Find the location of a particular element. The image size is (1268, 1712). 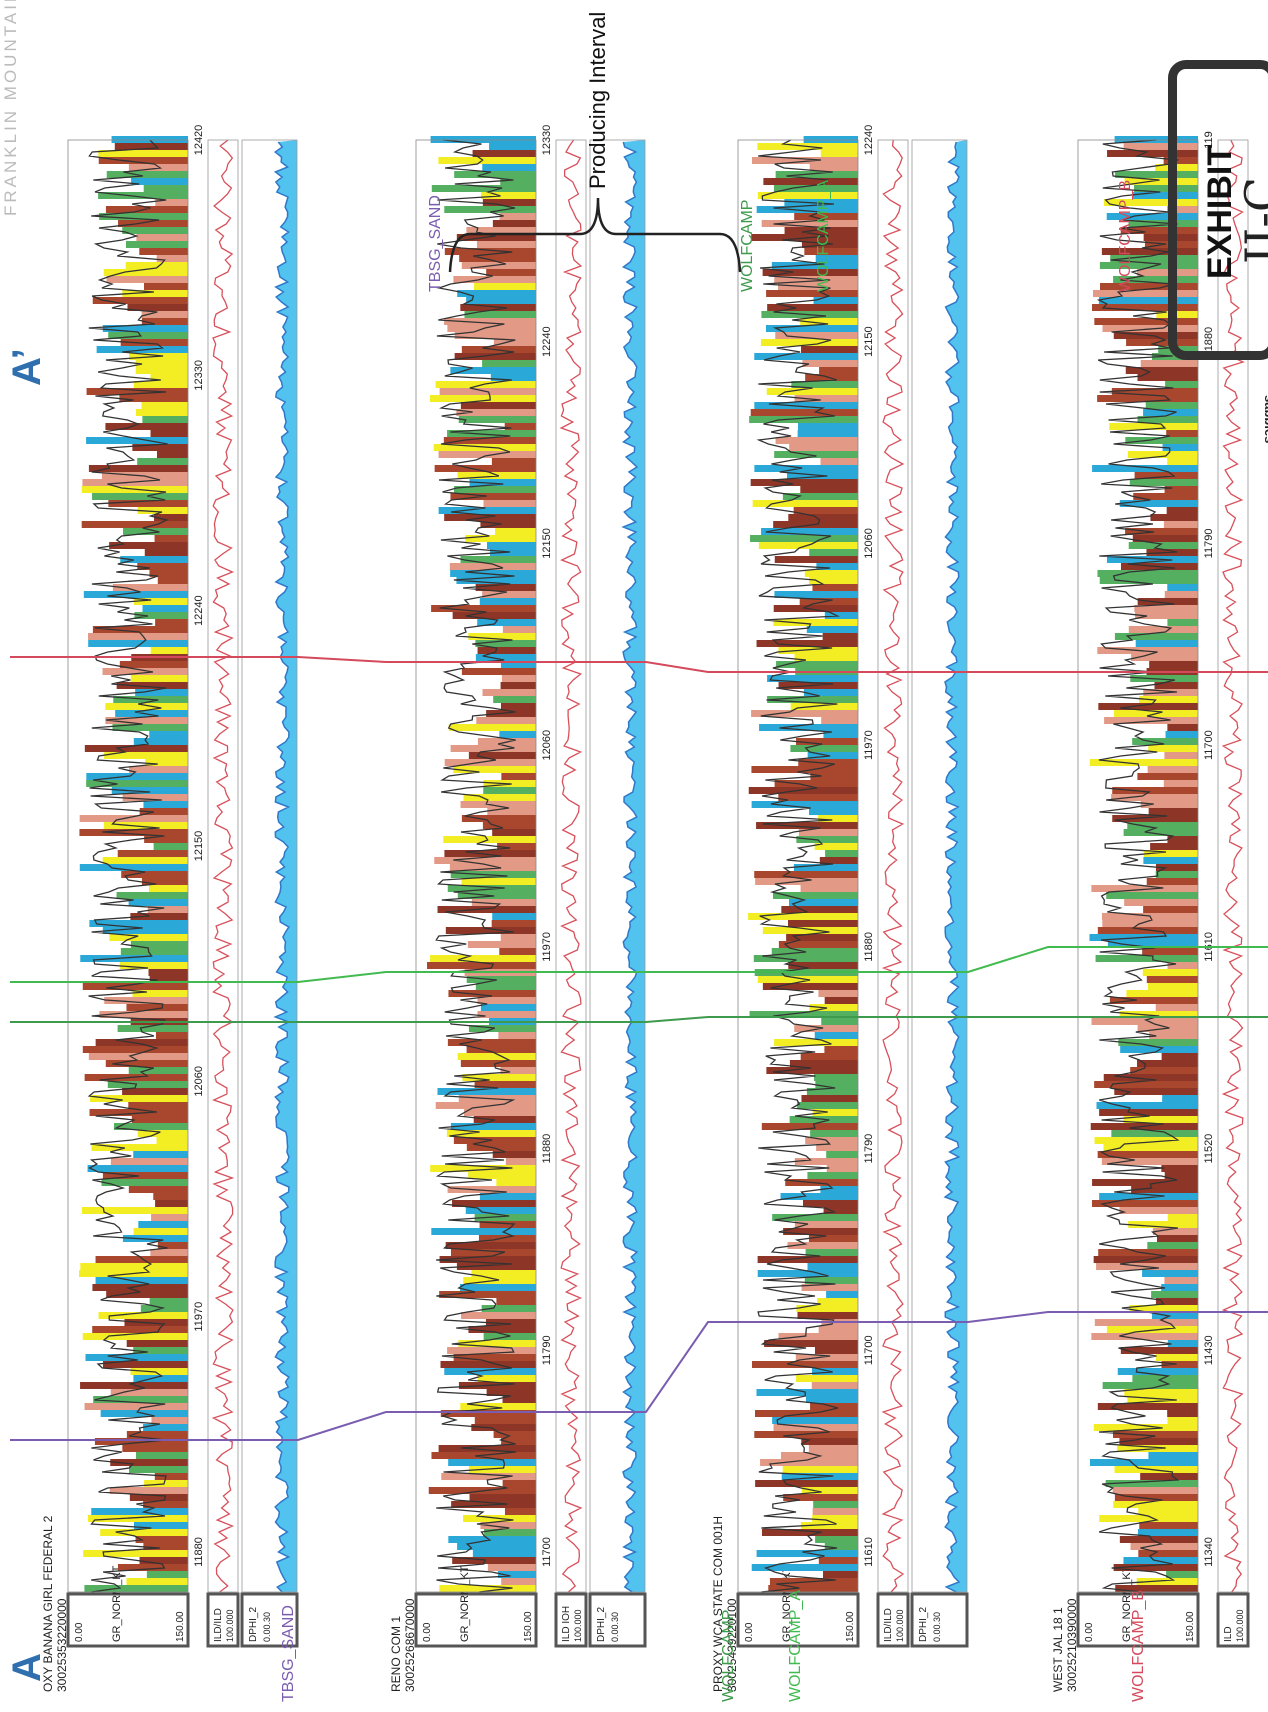

depth-label: 11790 is located at coordinates (547, 1350).